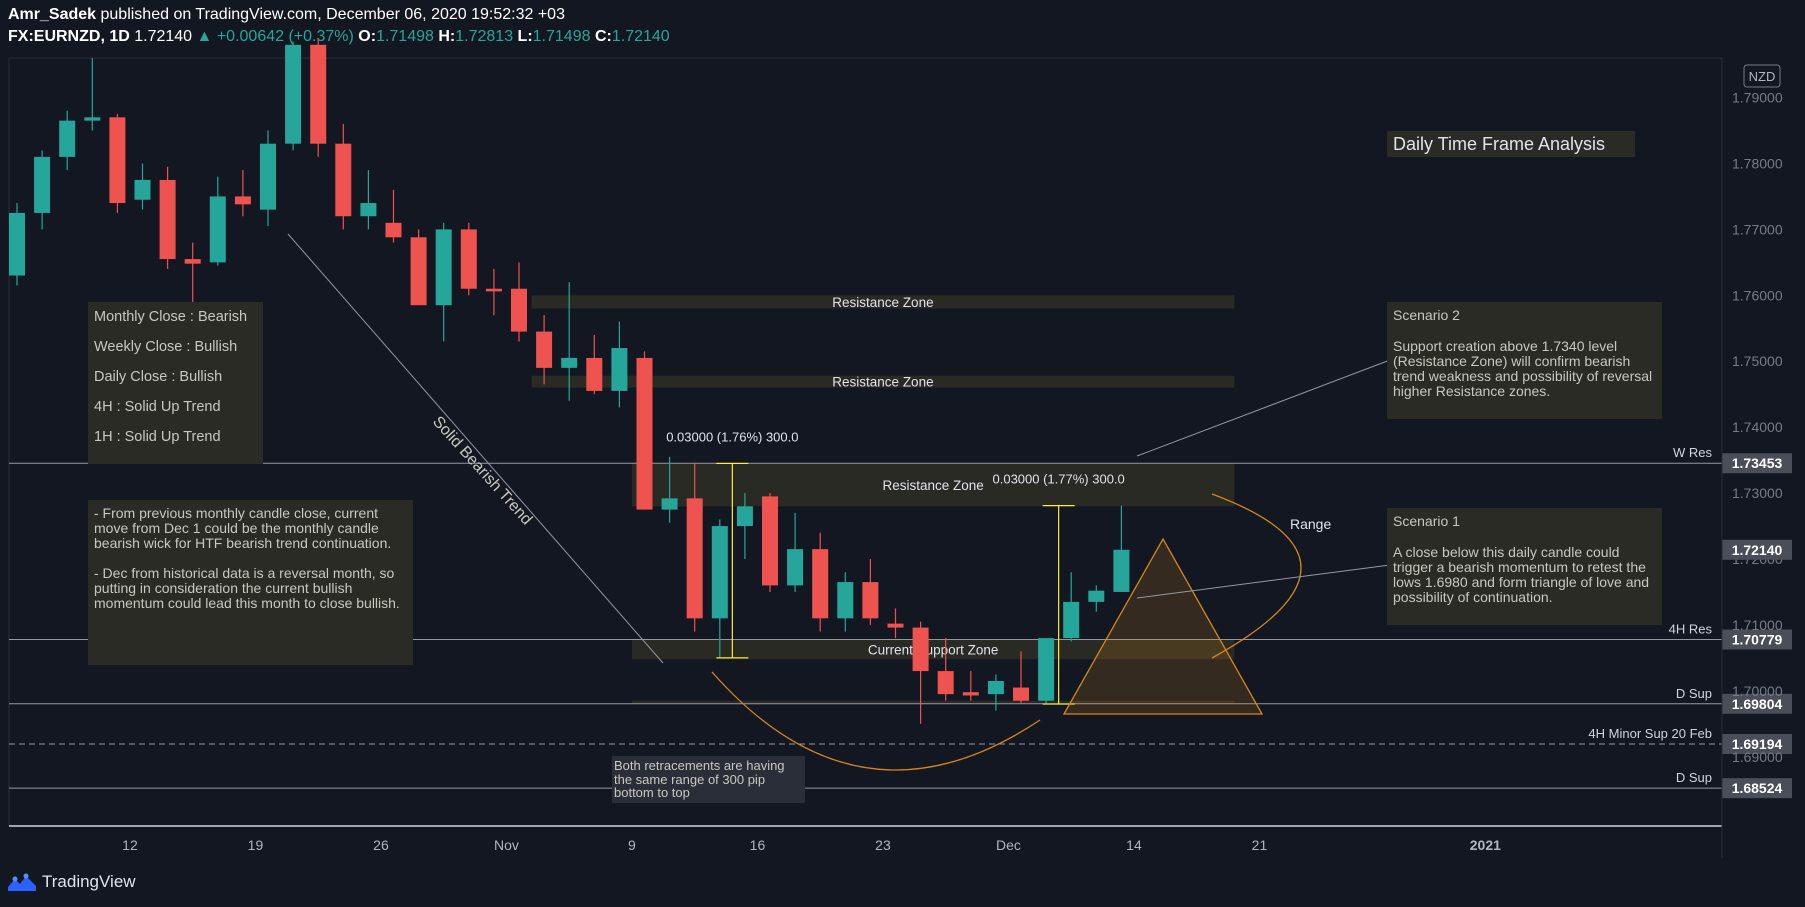 The image size is (1805, 907). I want to click on x-tick-label: Dec, so click(1008, 845).